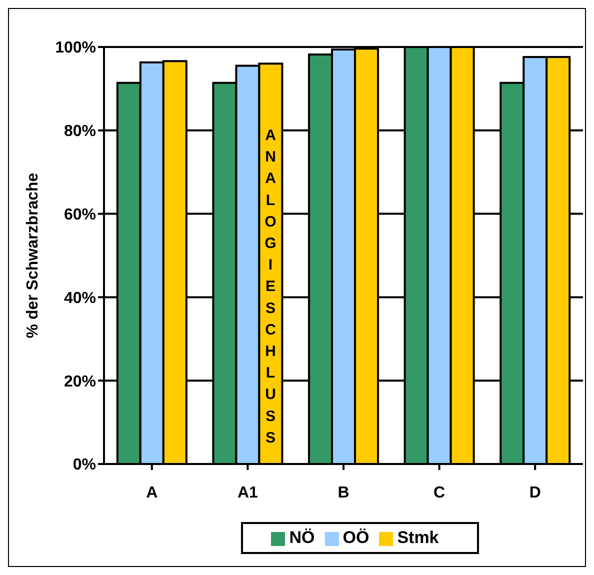 The image size is (594, 575). I want to click on x-tick-label: A, so click(152, 493).